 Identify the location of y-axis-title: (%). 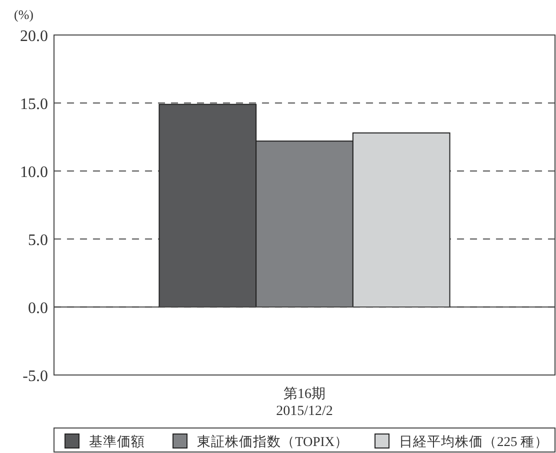
(24, 14).